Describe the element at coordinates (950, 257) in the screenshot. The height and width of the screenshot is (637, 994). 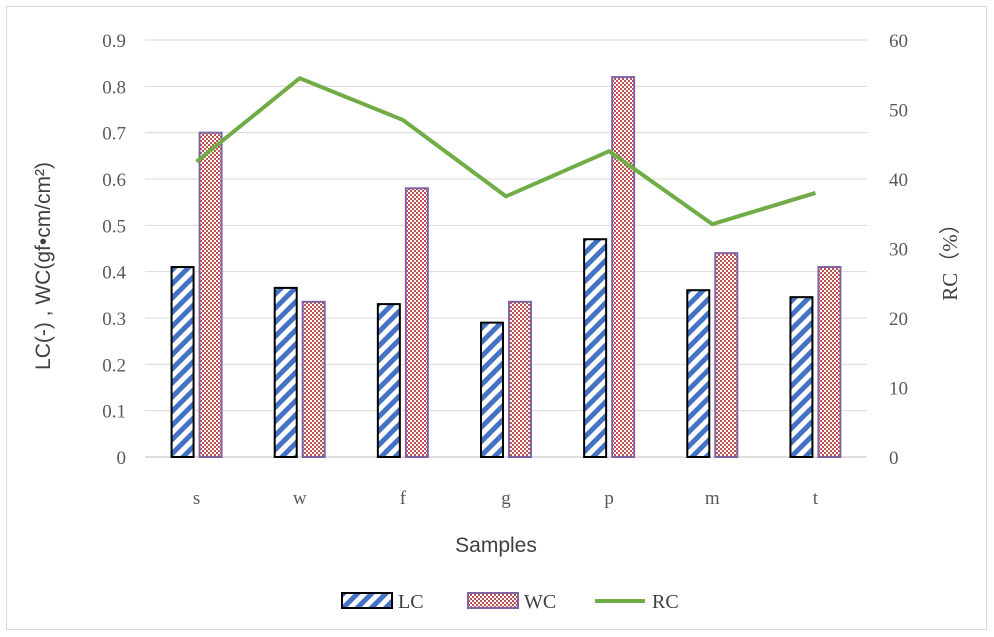
I see `y2-axis-title: RC（%）` at that location.